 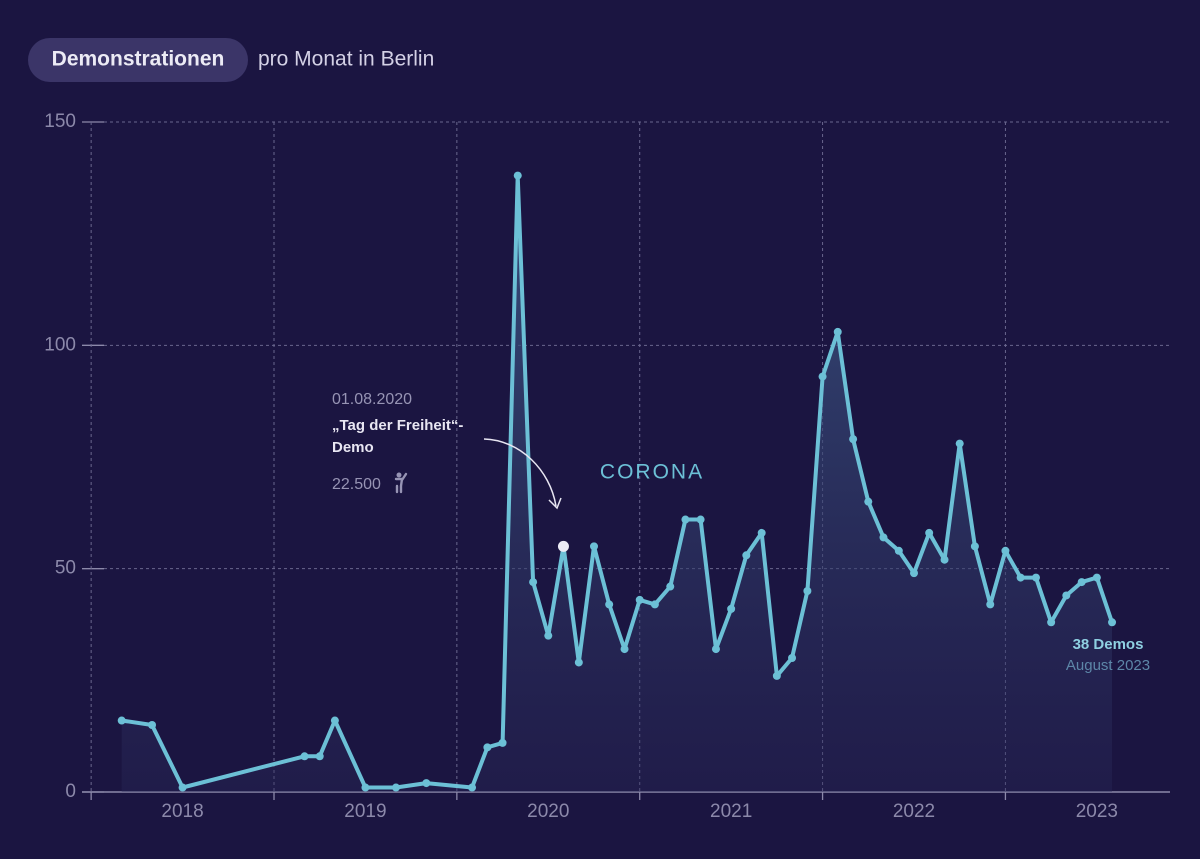 I want to click on x-tick-label: 2018, so click(x=182, y=811).